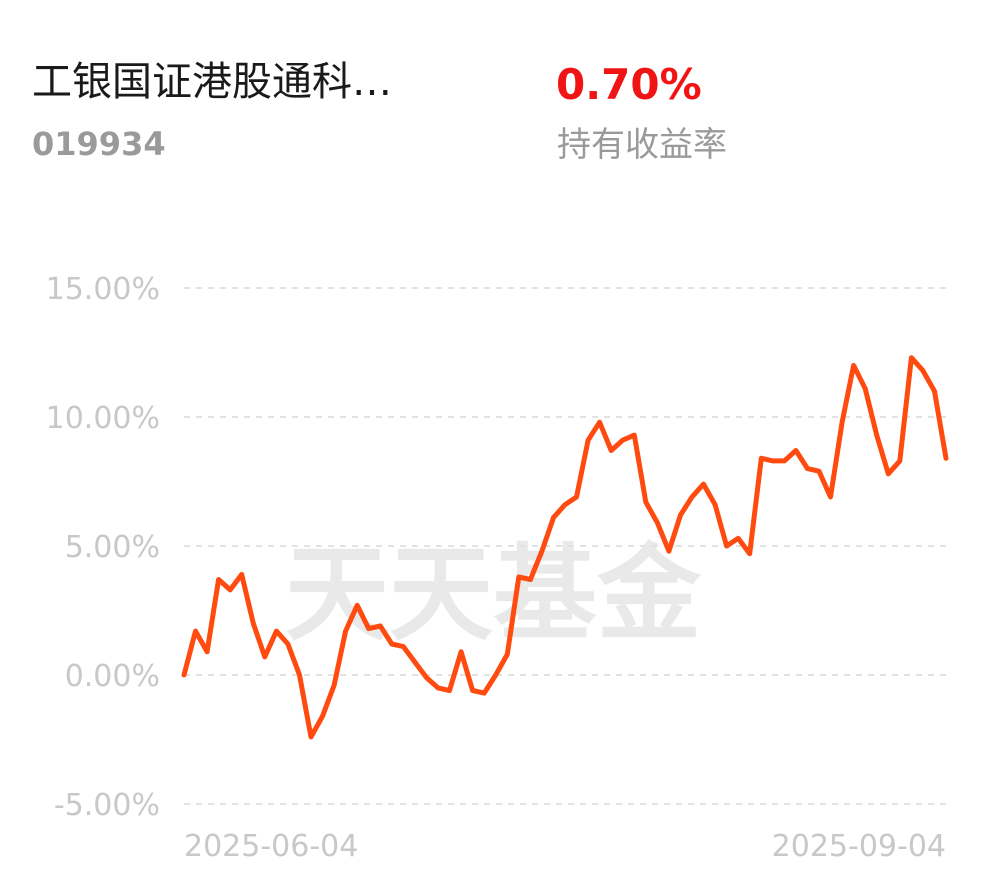 Image resolution: width=990 pixels, height=878 pixels. I want to click on holding-return-label: 持有收益率, so click(642, 145).